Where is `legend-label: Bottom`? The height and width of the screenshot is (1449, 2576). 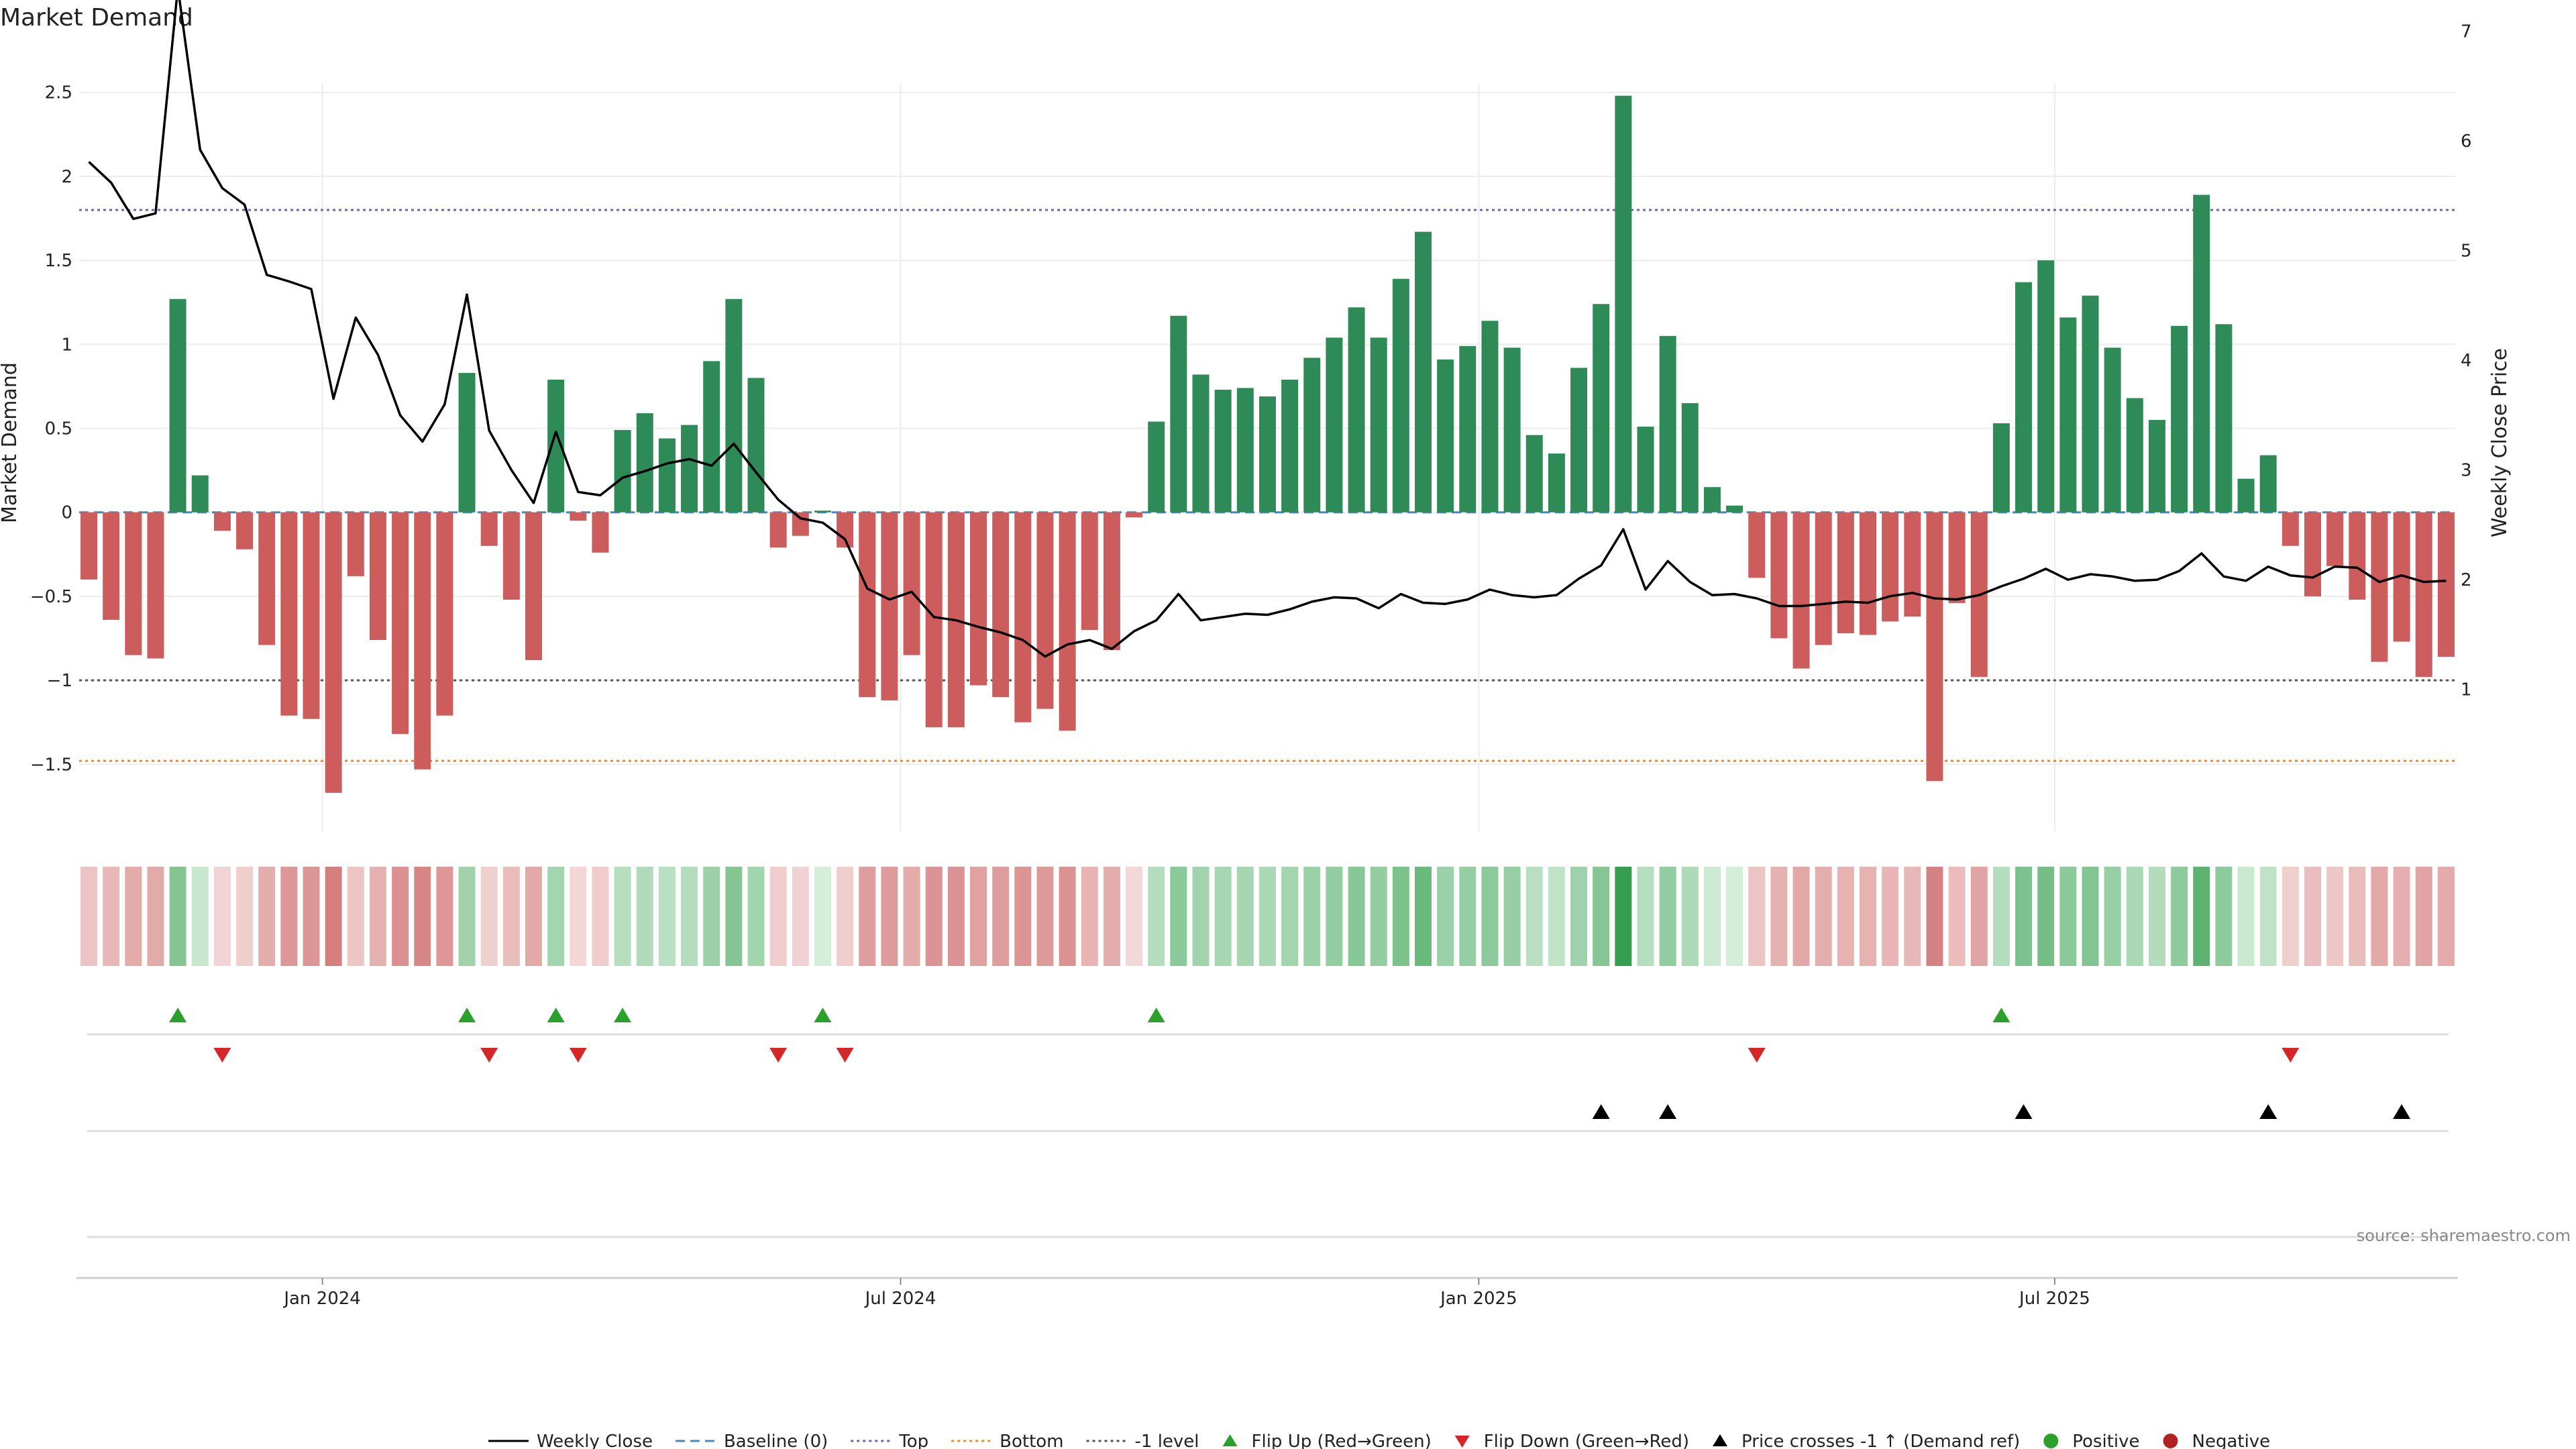
legend-label: Bottom is located at coordinates (1031, 1440).